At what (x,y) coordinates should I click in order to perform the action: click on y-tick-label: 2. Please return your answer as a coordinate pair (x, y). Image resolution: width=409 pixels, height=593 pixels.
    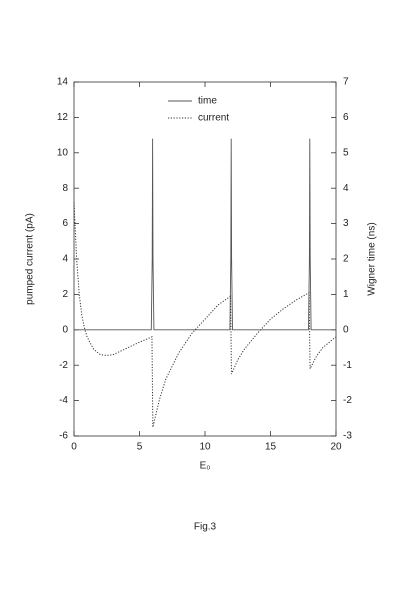
    Looking at the image, I should click on (65, 294).